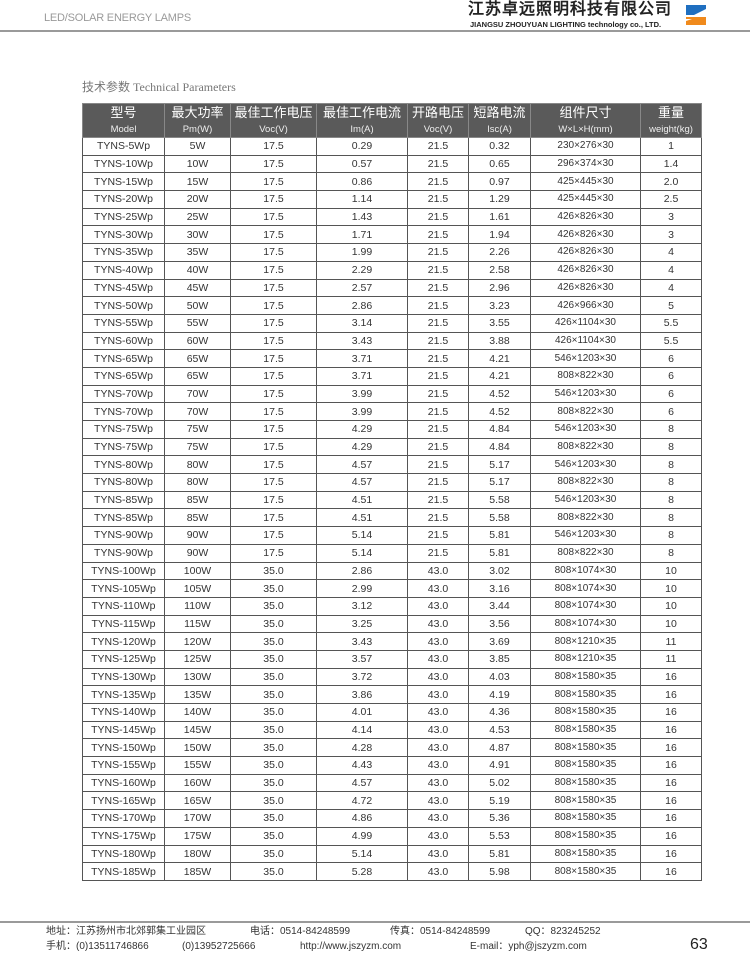 The height and width of the screenshot is (959, 750). I want to click on footer-mobile-2: (0)13952725666, so click(219, 946).